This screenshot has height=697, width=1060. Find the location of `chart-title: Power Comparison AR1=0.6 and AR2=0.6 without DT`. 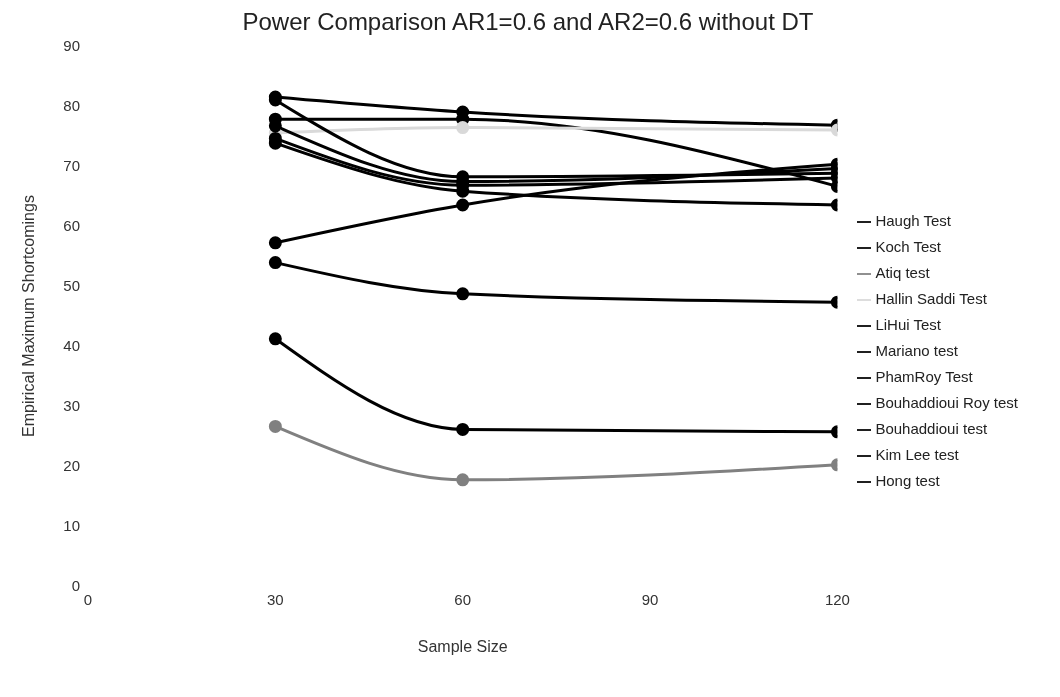

chart-title: Power Comparison AR1=0.6 and AR2=0.6 without DT is located at coordinates (528, 22).